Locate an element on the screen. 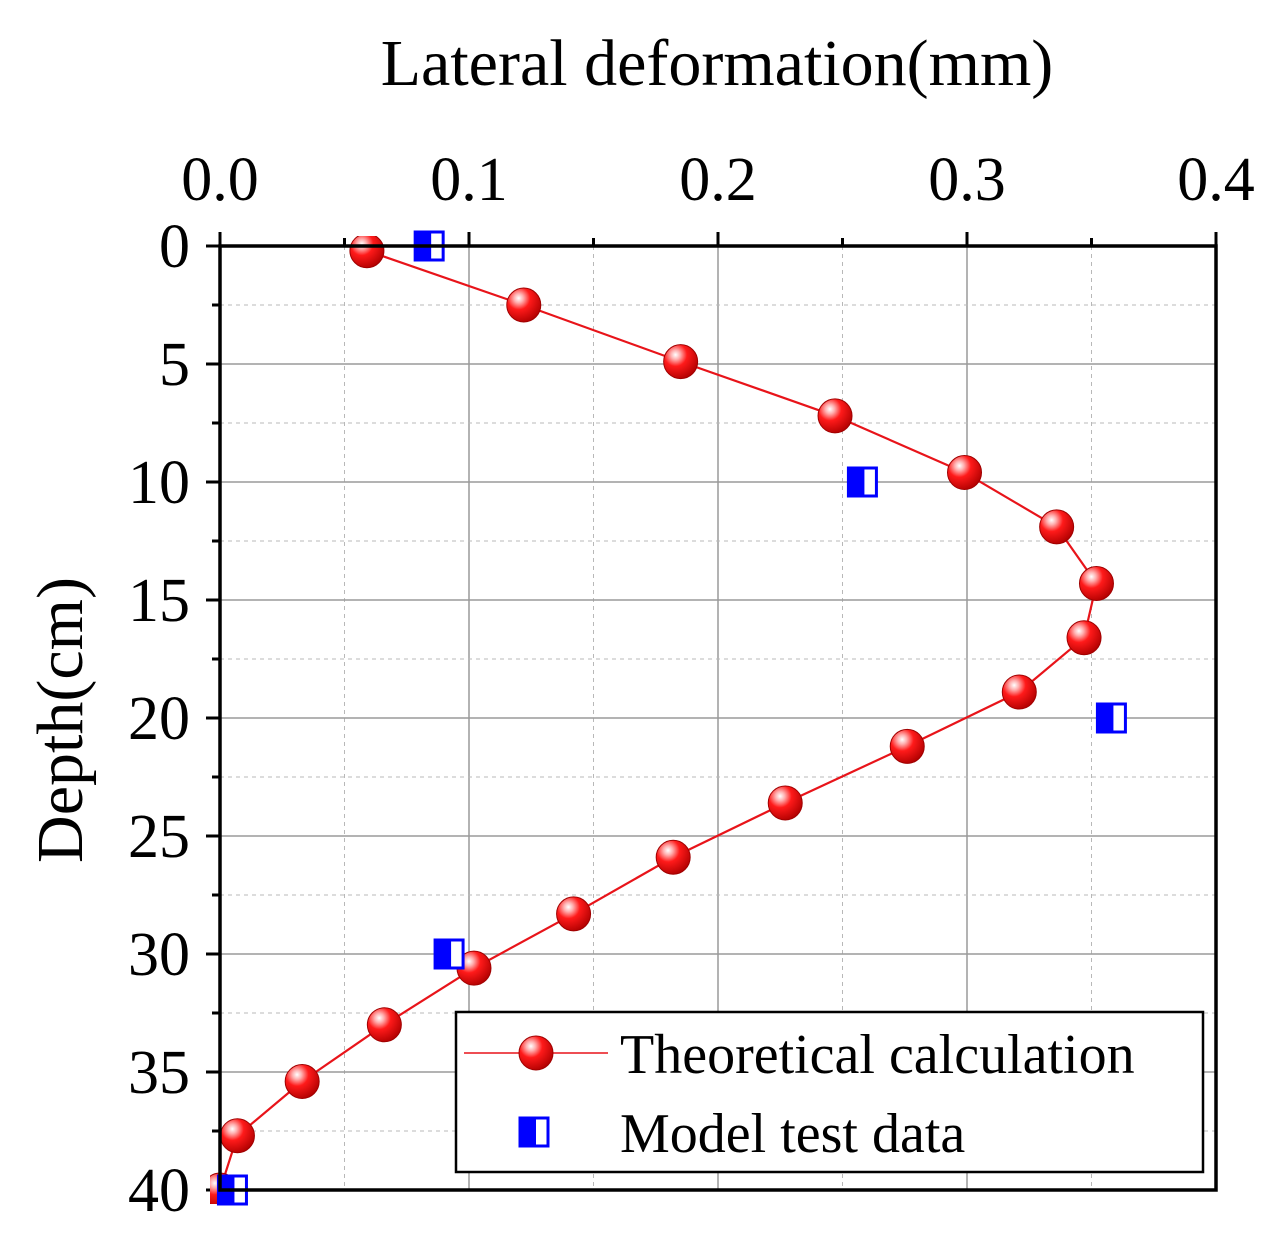  legend-label-theoretical: Theoretical calculation is located at coordinates (877, 1055).